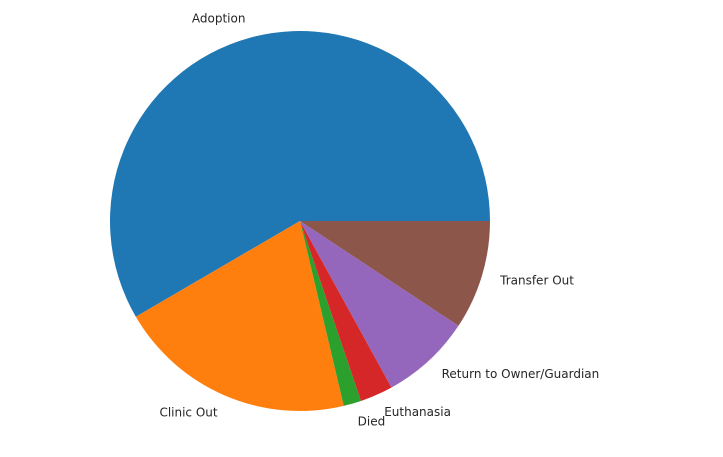 This screenshot has width=723, height=457. Describe the element at coordinates (330, 313) in the screenshot. I see `pie-slice-died` at that location.